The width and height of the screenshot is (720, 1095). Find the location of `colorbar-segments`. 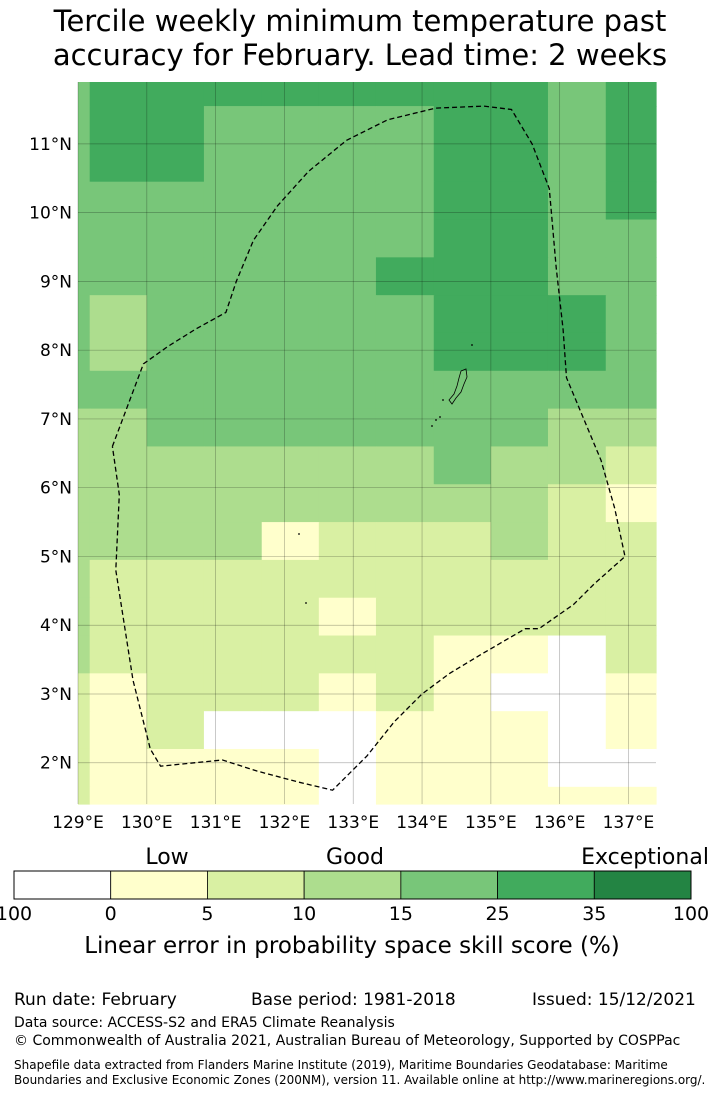

colorbar-segments is located at coordinates (352, 885).